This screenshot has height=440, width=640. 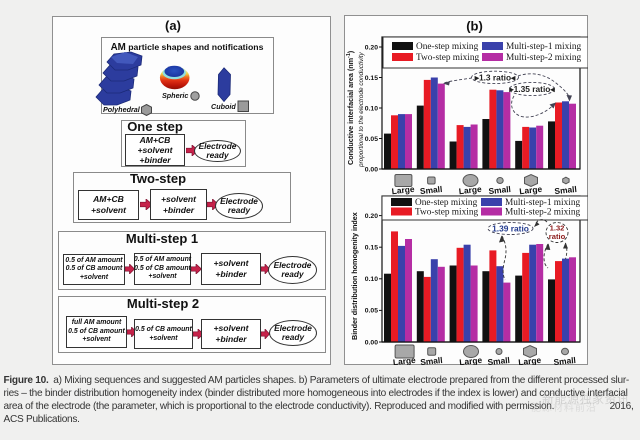 I want to click on svg-text: 1.32, so click(x=557, y=228).